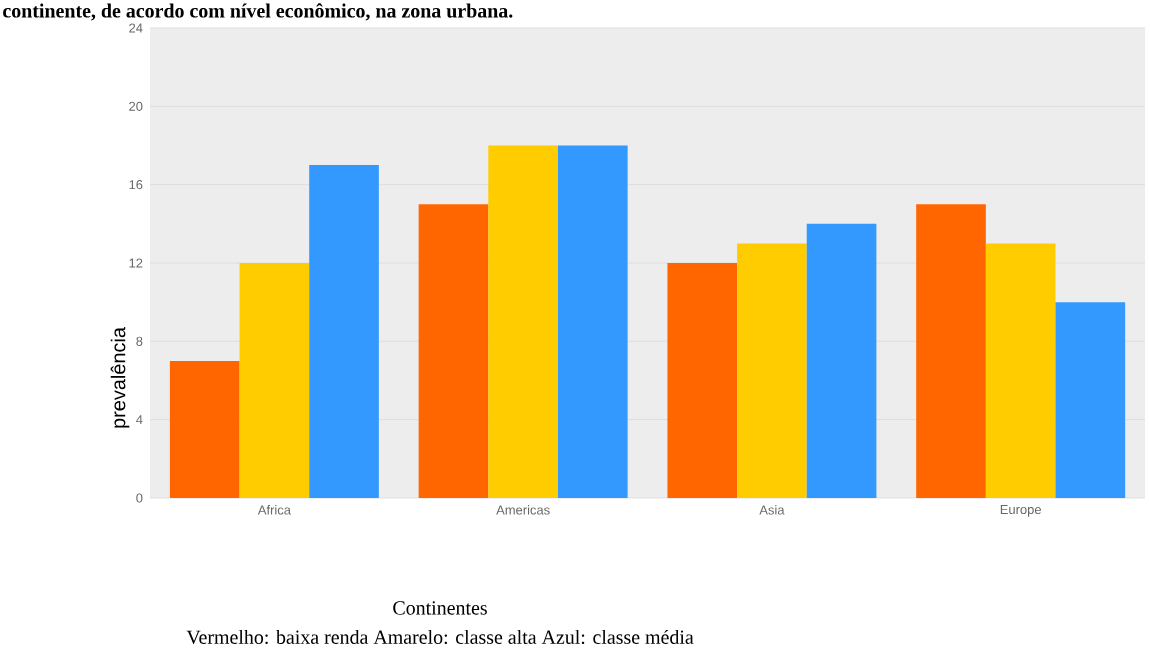 This screenshot has width=1150, height=653. Describe the element at coordinates (274, 510) in the screenshot. I see `x-tick-label: Africa` at that location.